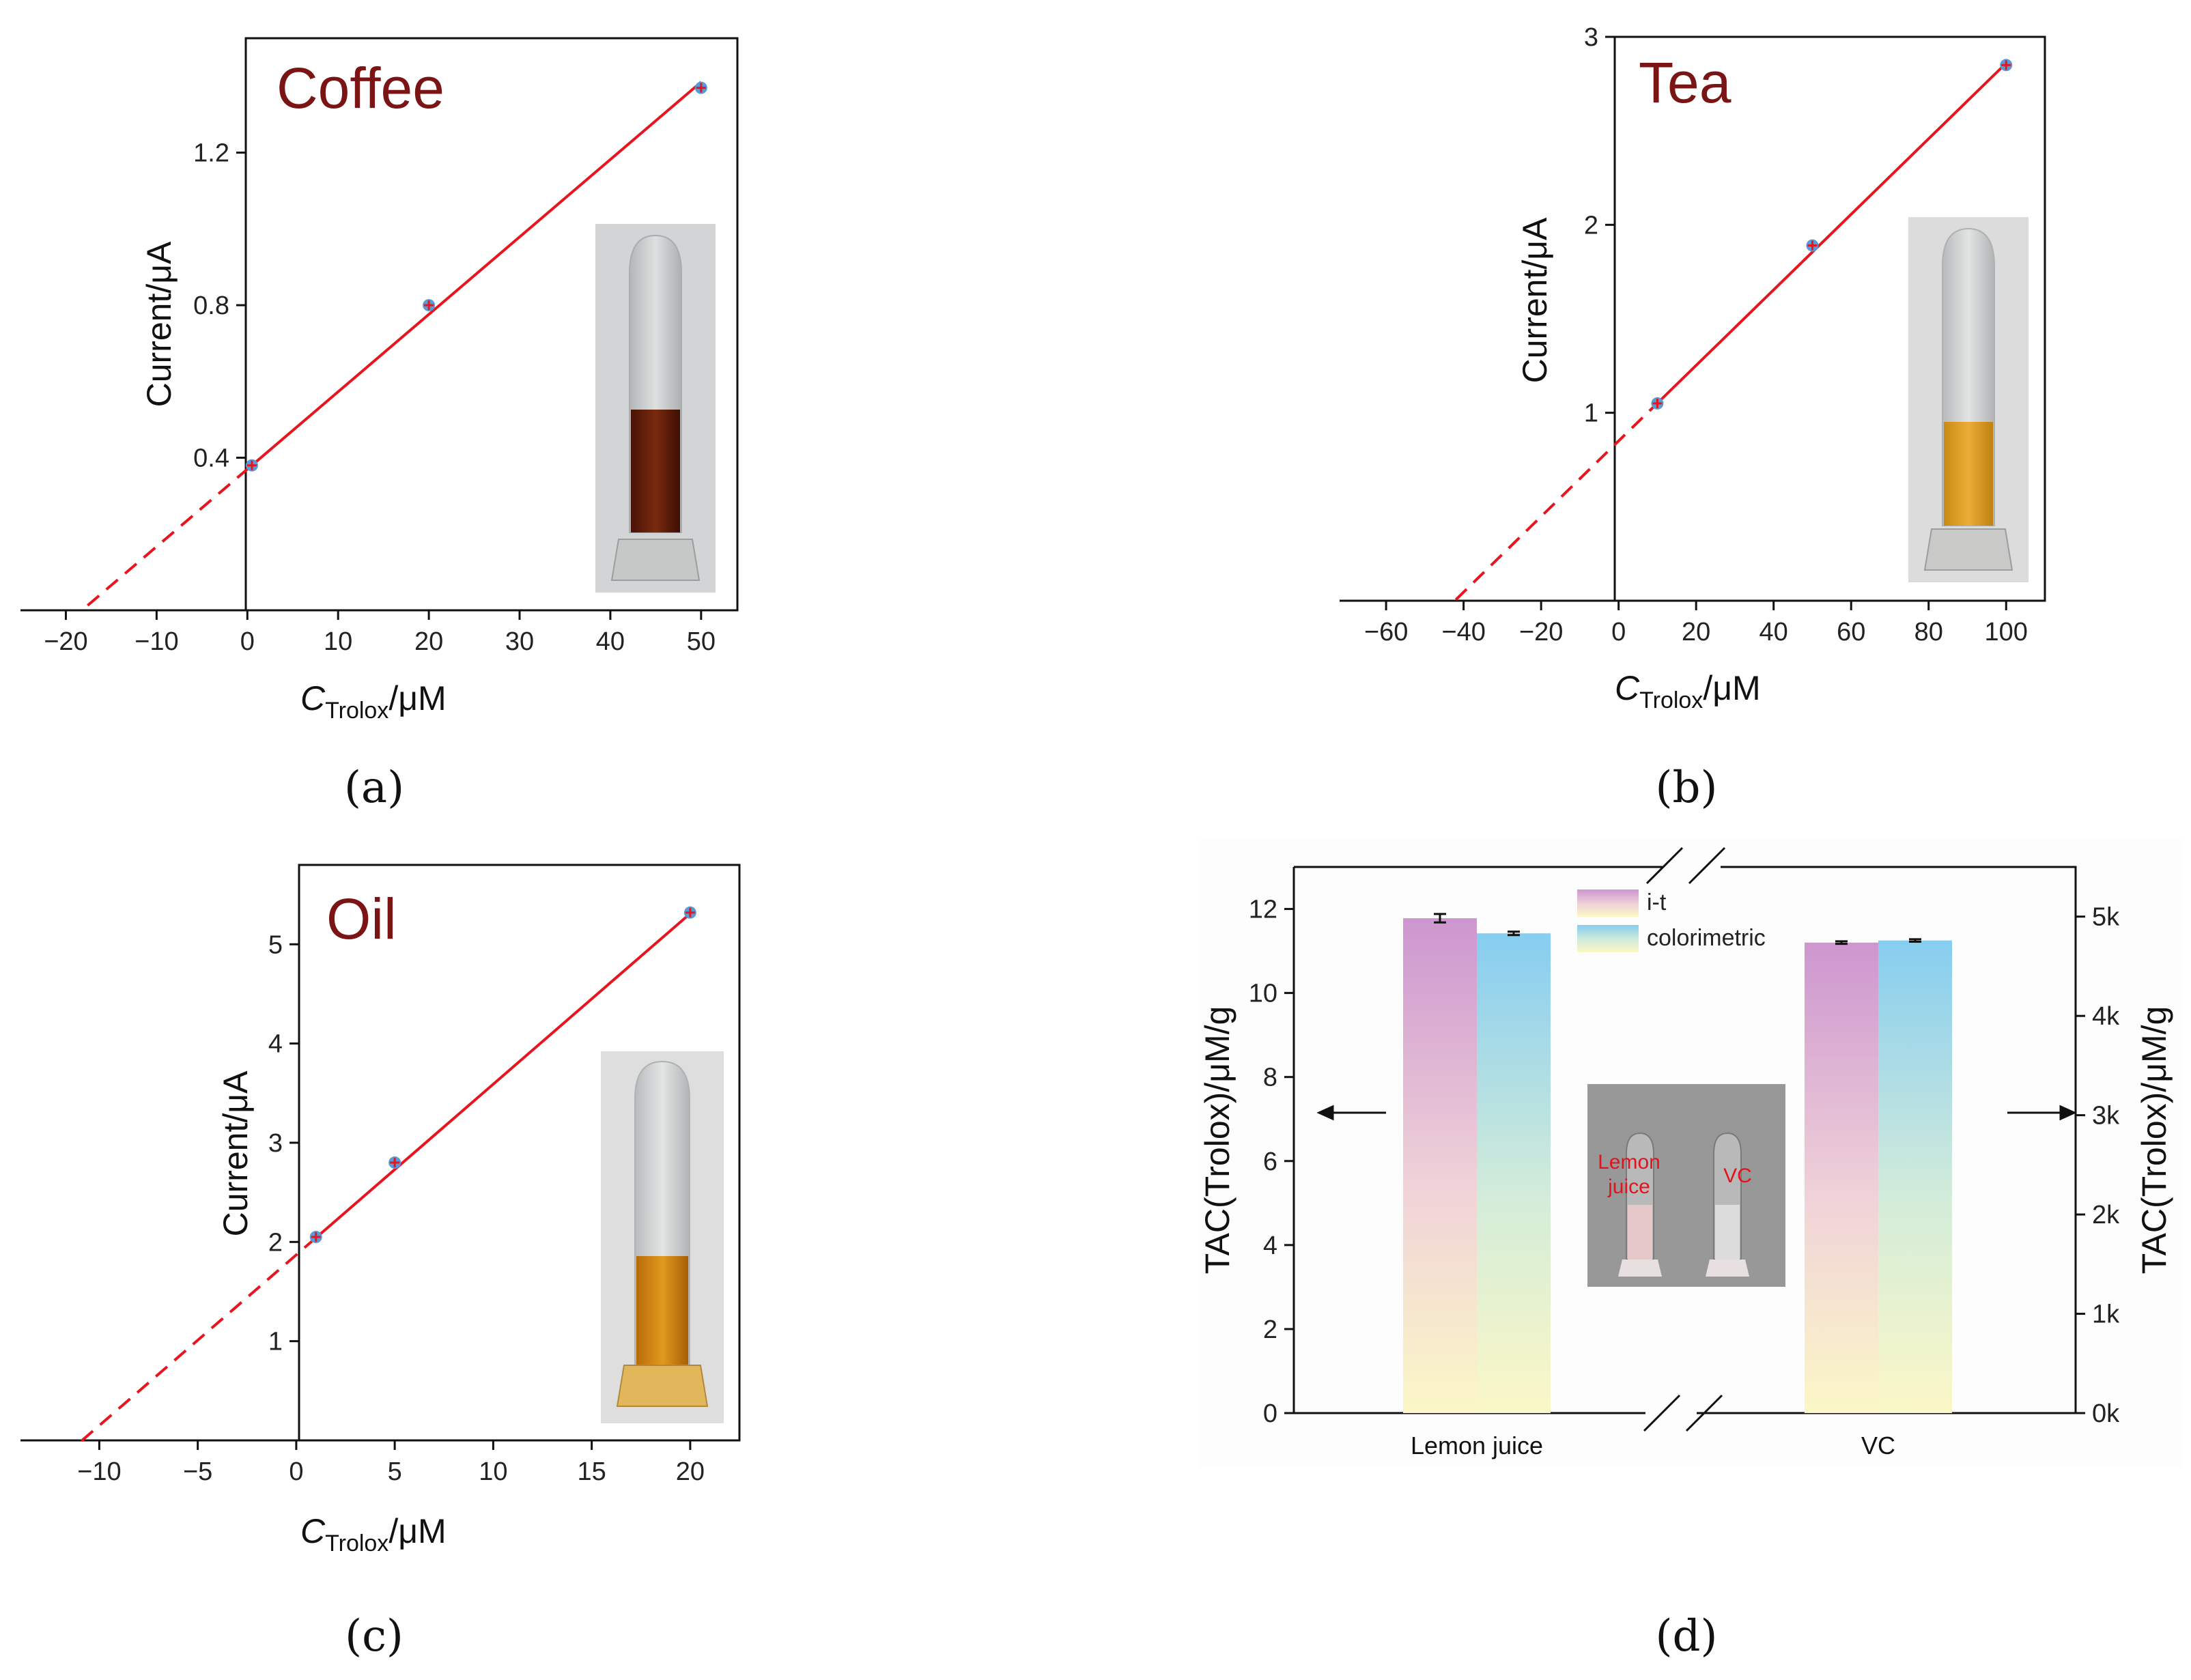 This screenshot has width=2191, height=1680. I want to click on bars, so click(1678, 1165).